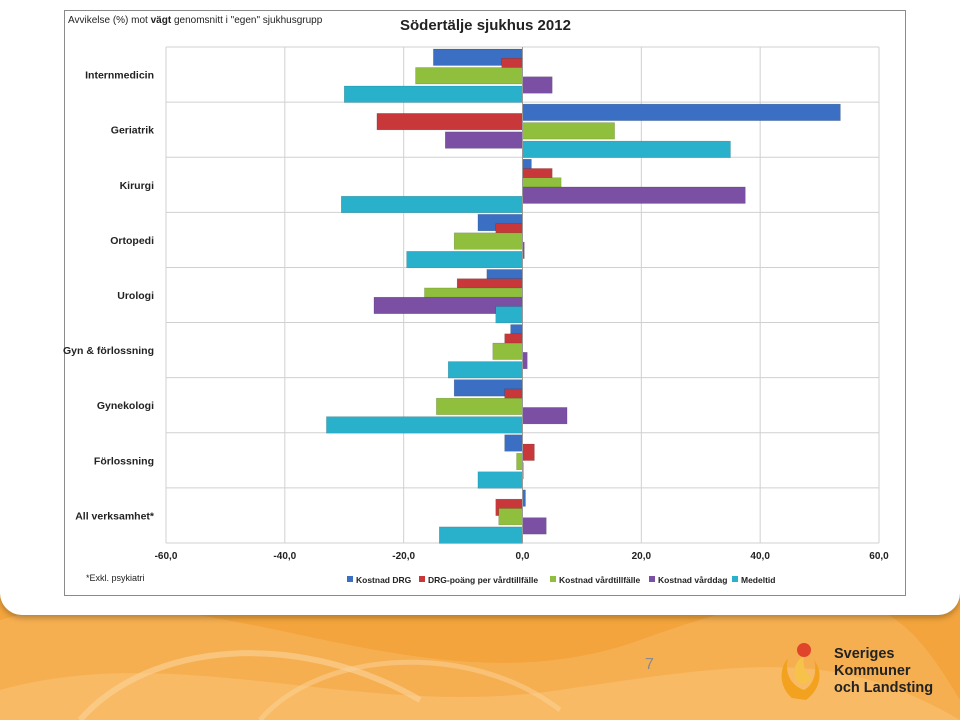 Image resolution: width=960 pixels, height=720 pixels. I want to click on x-tick-label: -20,0, so click(403, 556).